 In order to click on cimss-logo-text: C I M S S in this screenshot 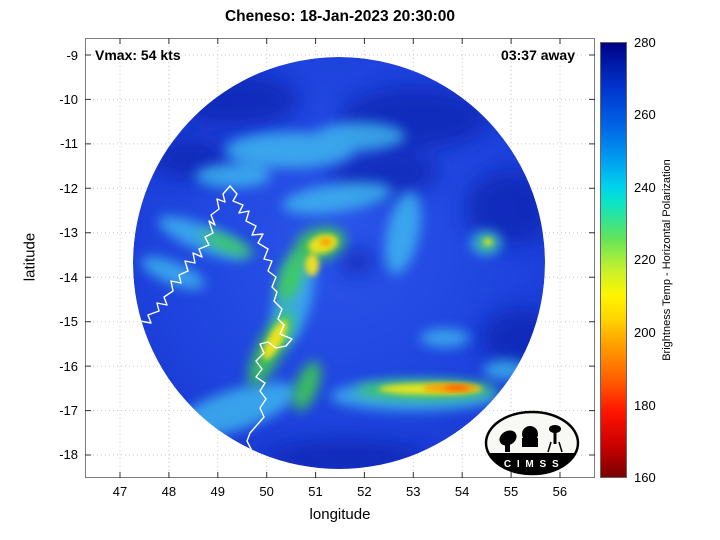, I will do `click(532, 464)`.